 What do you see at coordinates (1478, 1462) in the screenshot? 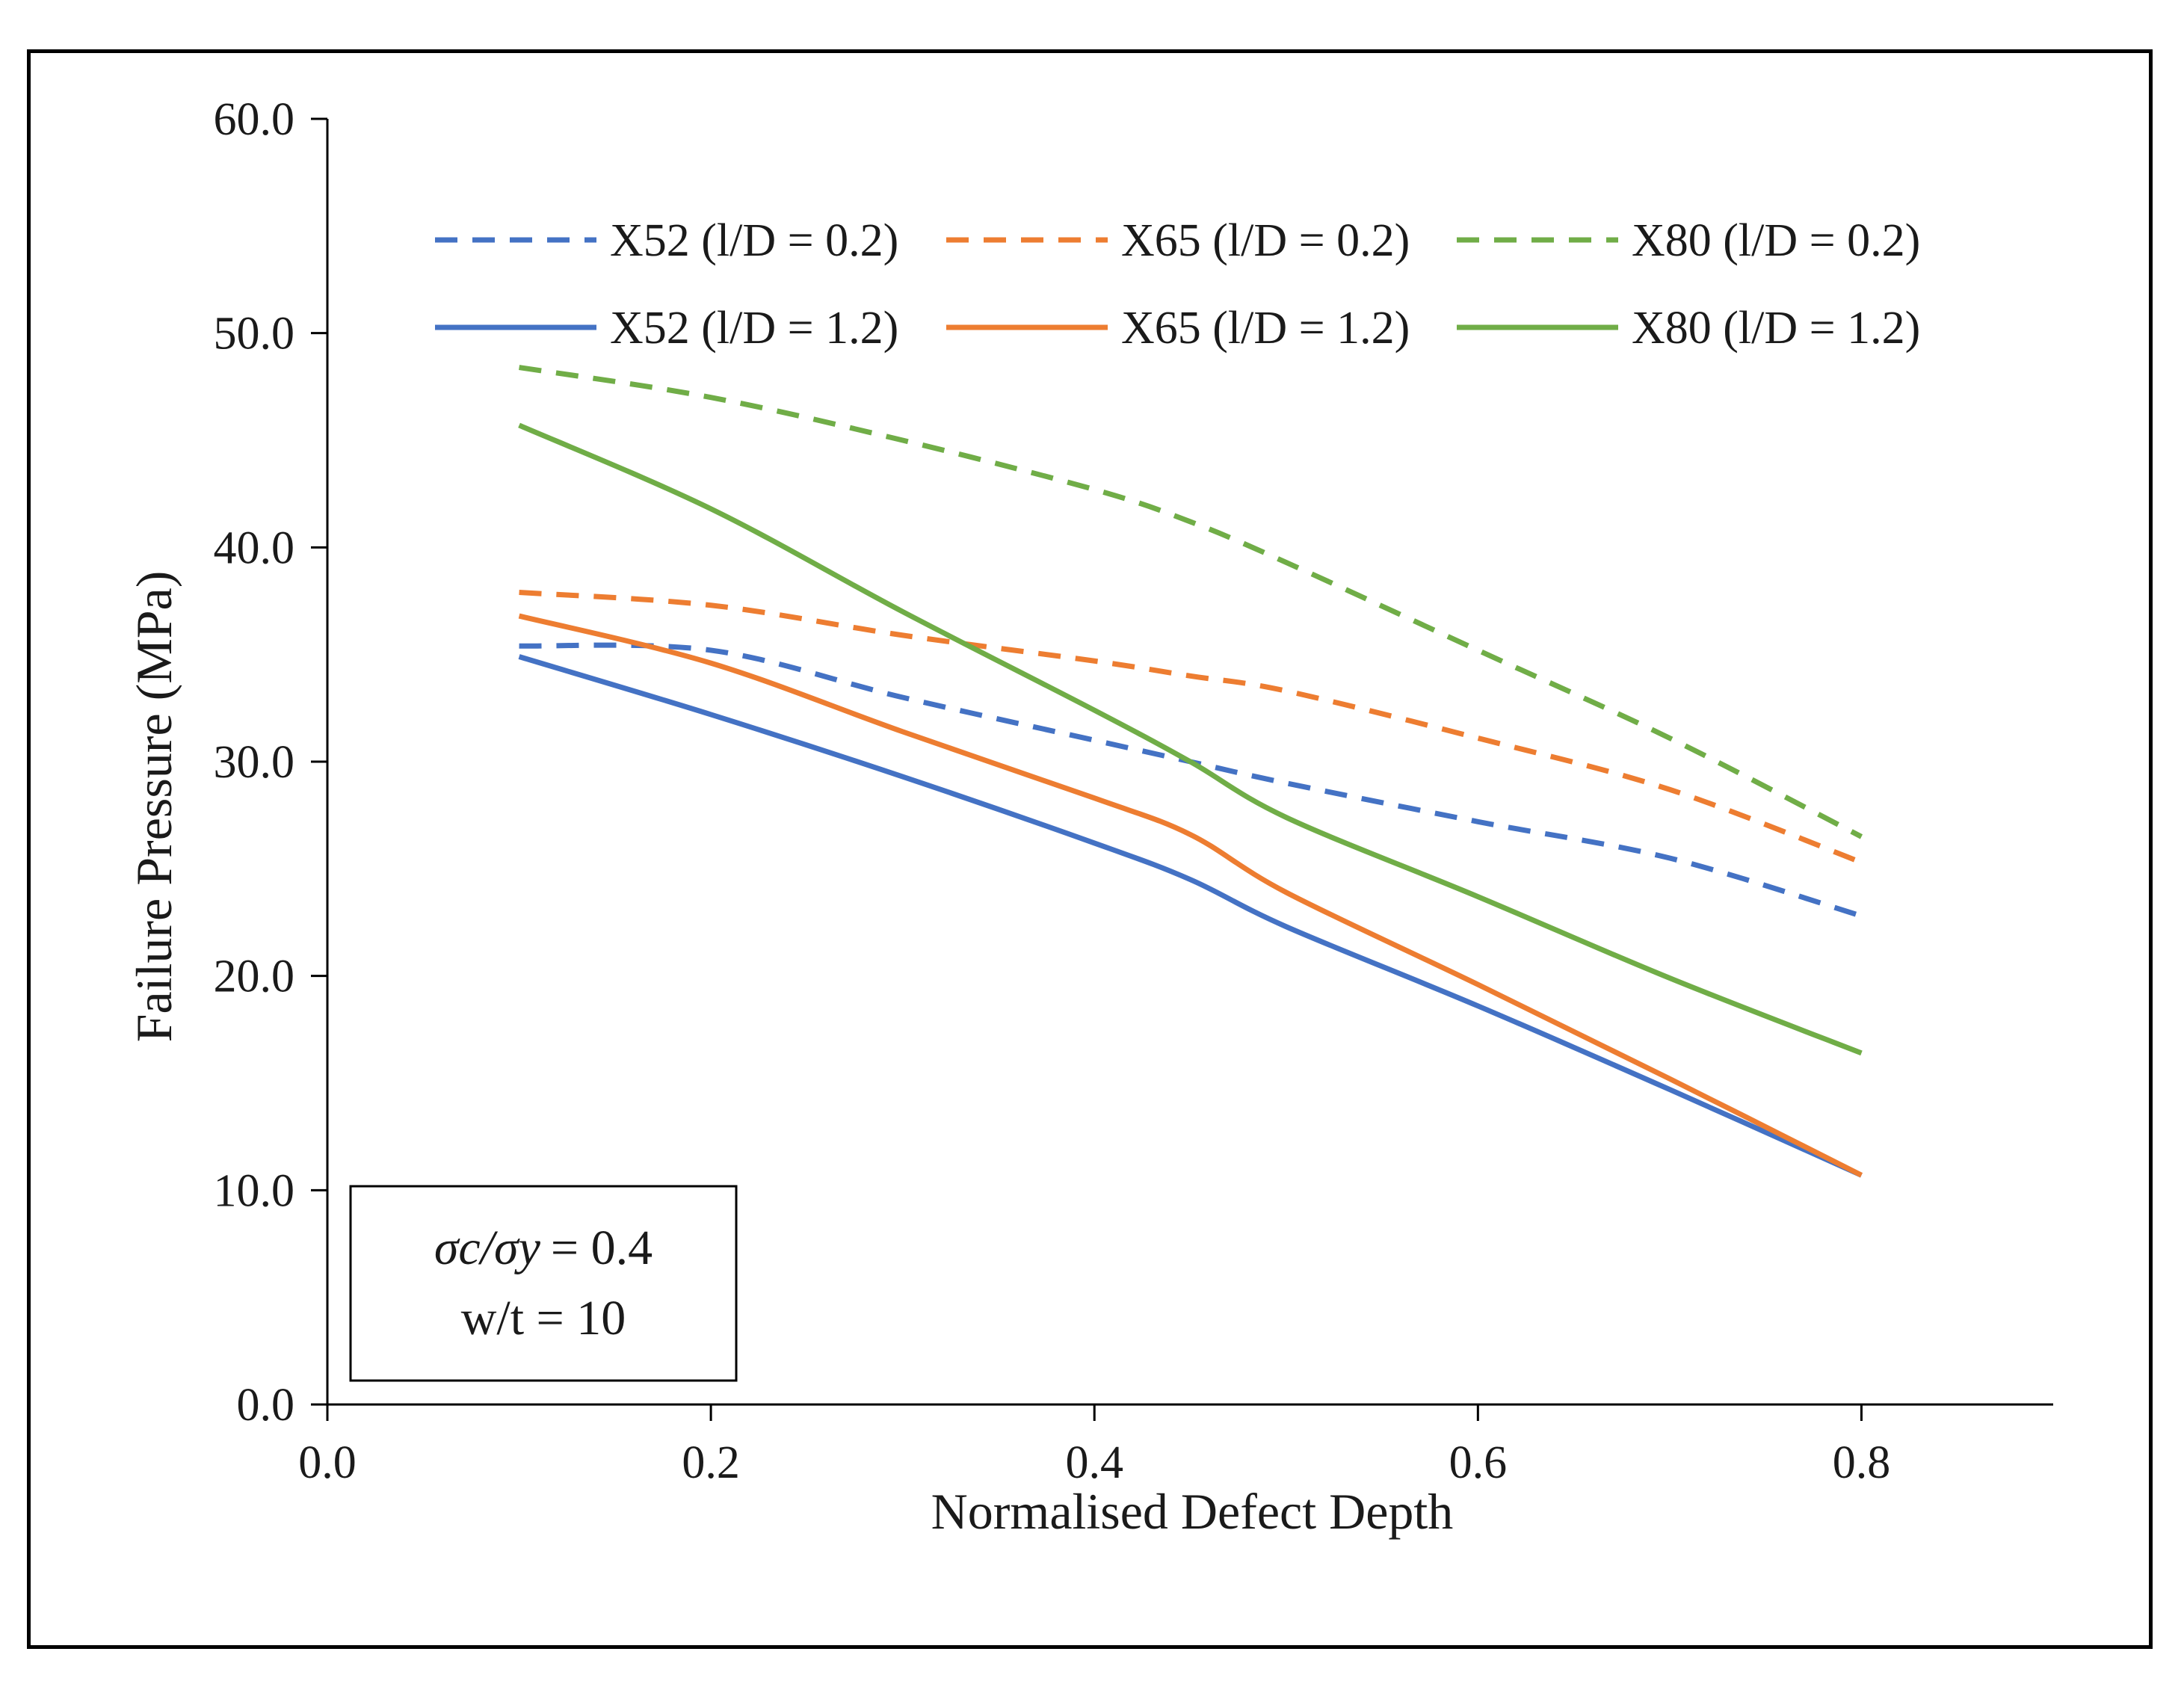
I see `x-tick-label: 0.6` at bounding box center [1478, 1462].